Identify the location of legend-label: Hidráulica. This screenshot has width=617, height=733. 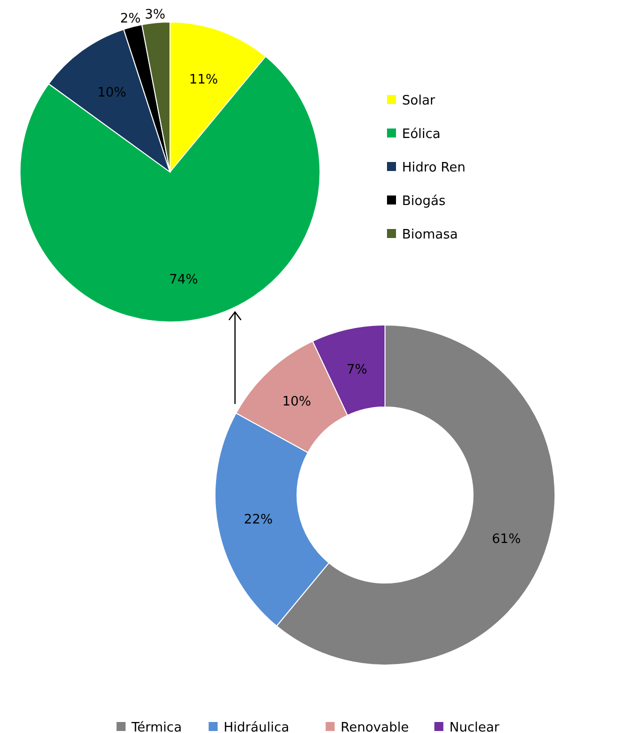
(257, 726).